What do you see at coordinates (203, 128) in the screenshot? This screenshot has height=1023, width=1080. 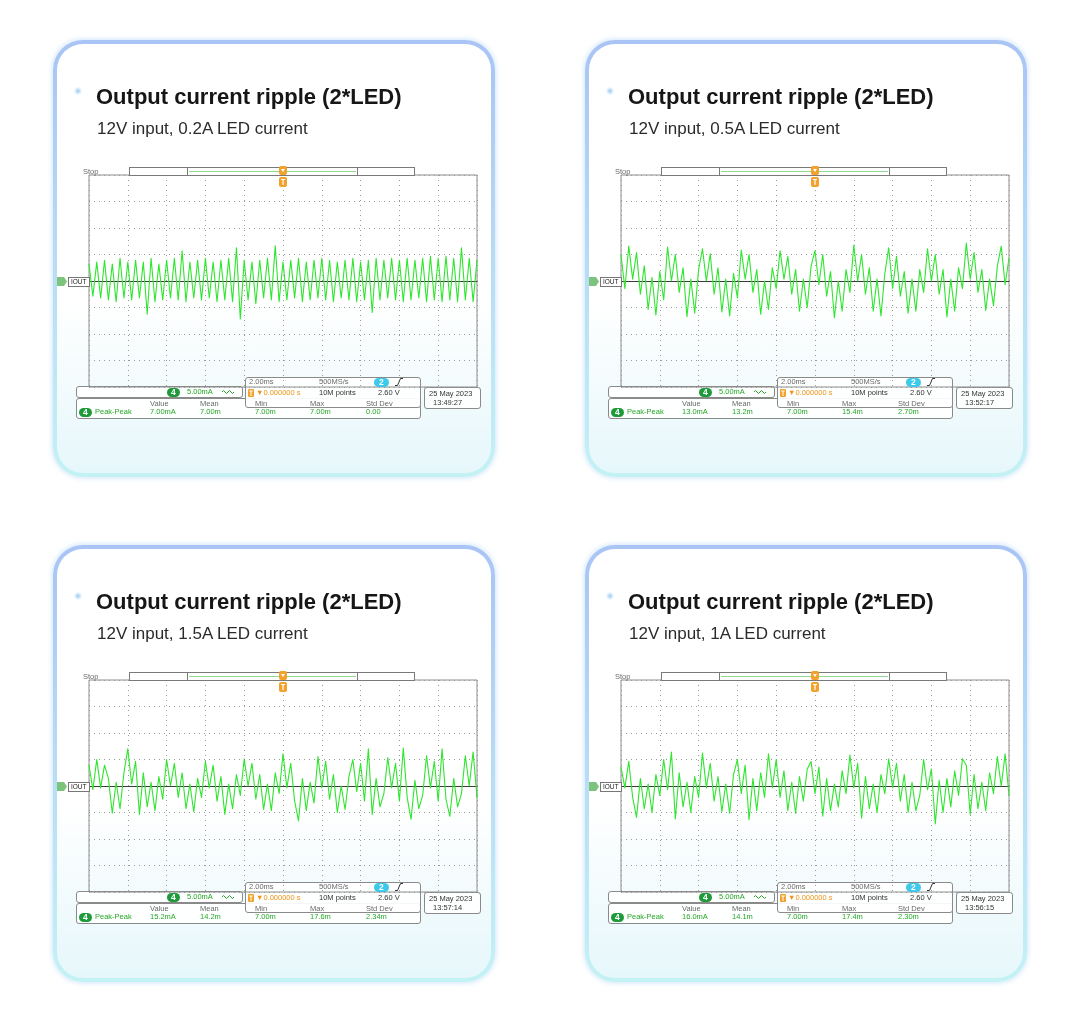 I see `chart-subtitle: 12V input, 0.2A LED current` at bounding box center [203, 128].